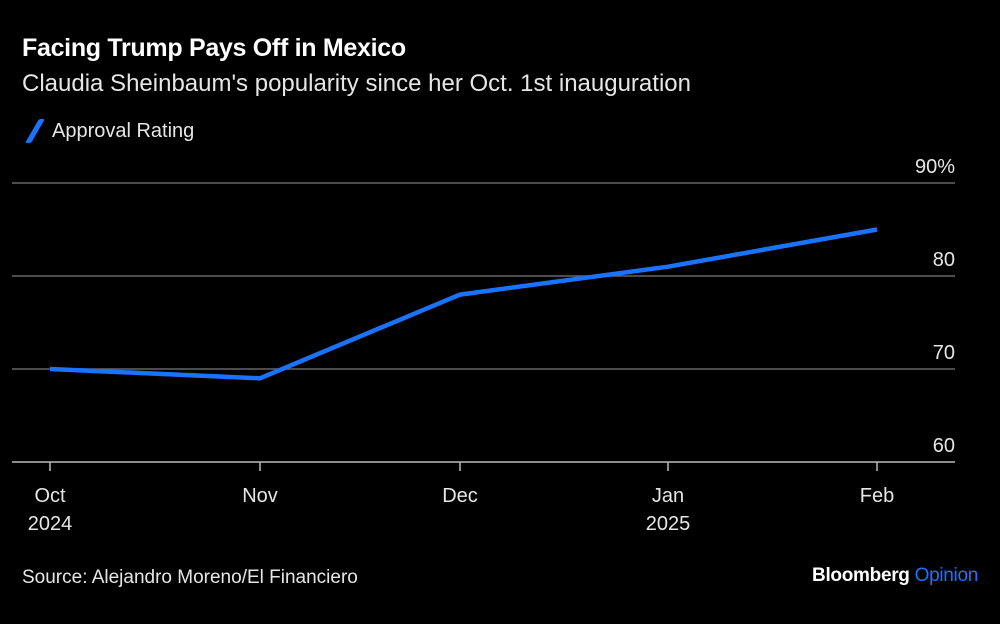 The height and width of the screenshot is (624, 1000). I want to click on legend: Approval Rating, so click(108, 131).